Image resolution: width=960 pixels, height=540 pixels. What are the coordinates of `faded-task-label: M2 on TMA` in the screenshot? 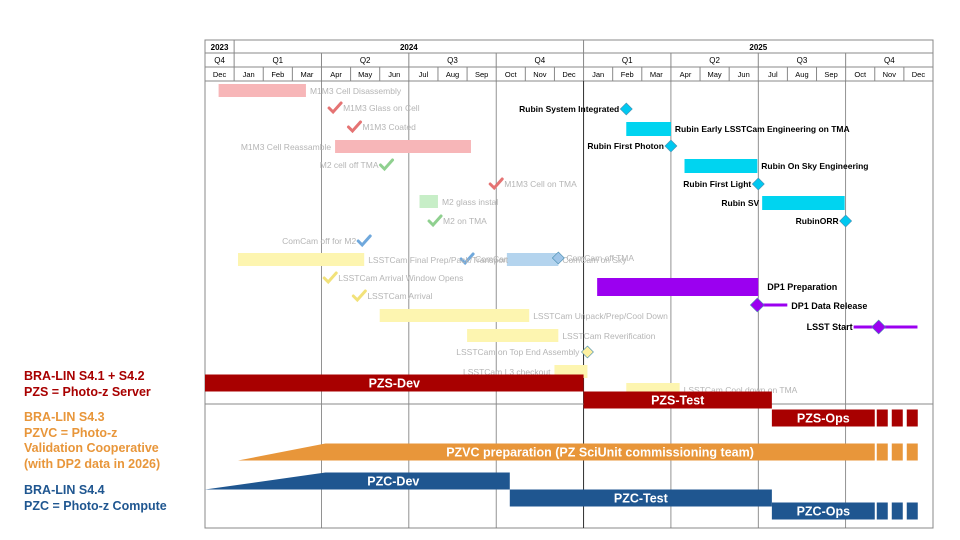 It's located at (465, 221).